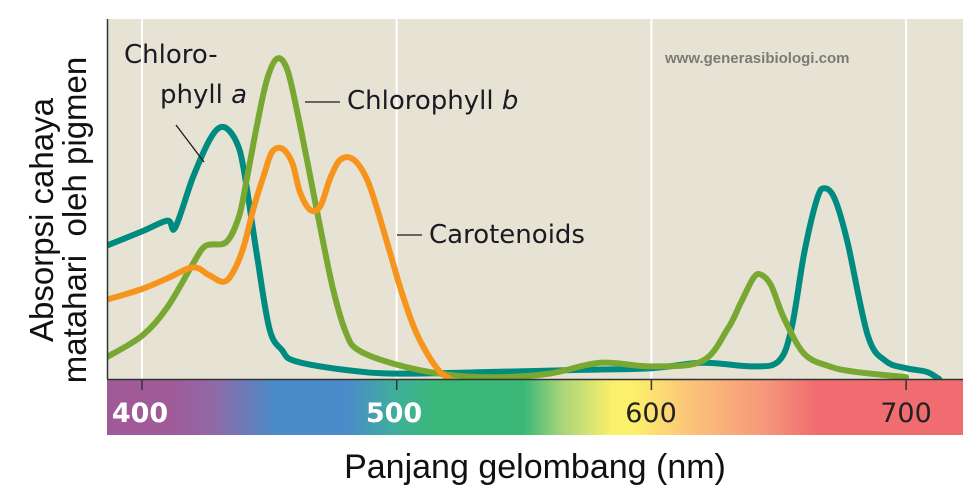 The image size is (979, 504). Describe the element at coordinates (140, 413) in the screenshot. I see `x-tick-400: 400` at that location.